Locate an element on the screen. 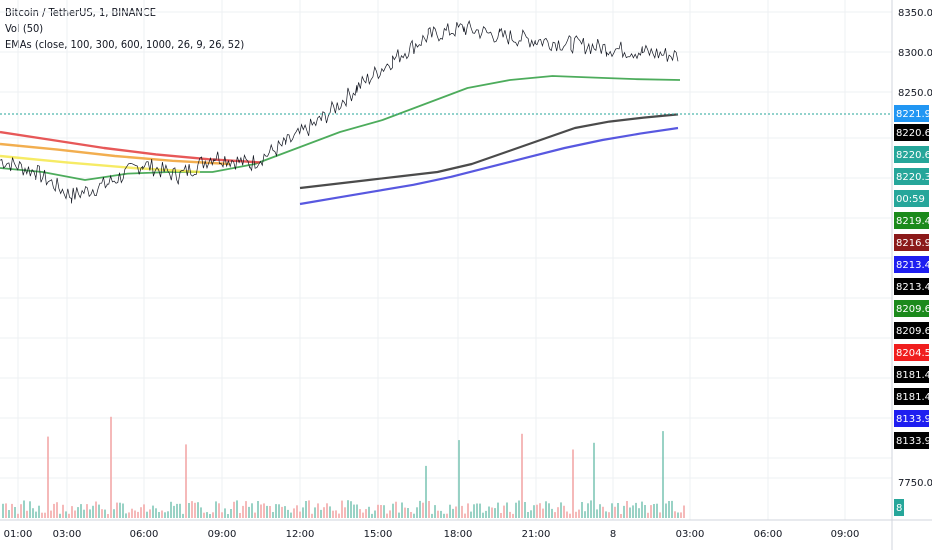 This screenshot has height=550, width=932. price-tick-label: 8250.00 is located at coordinates (915, 93).